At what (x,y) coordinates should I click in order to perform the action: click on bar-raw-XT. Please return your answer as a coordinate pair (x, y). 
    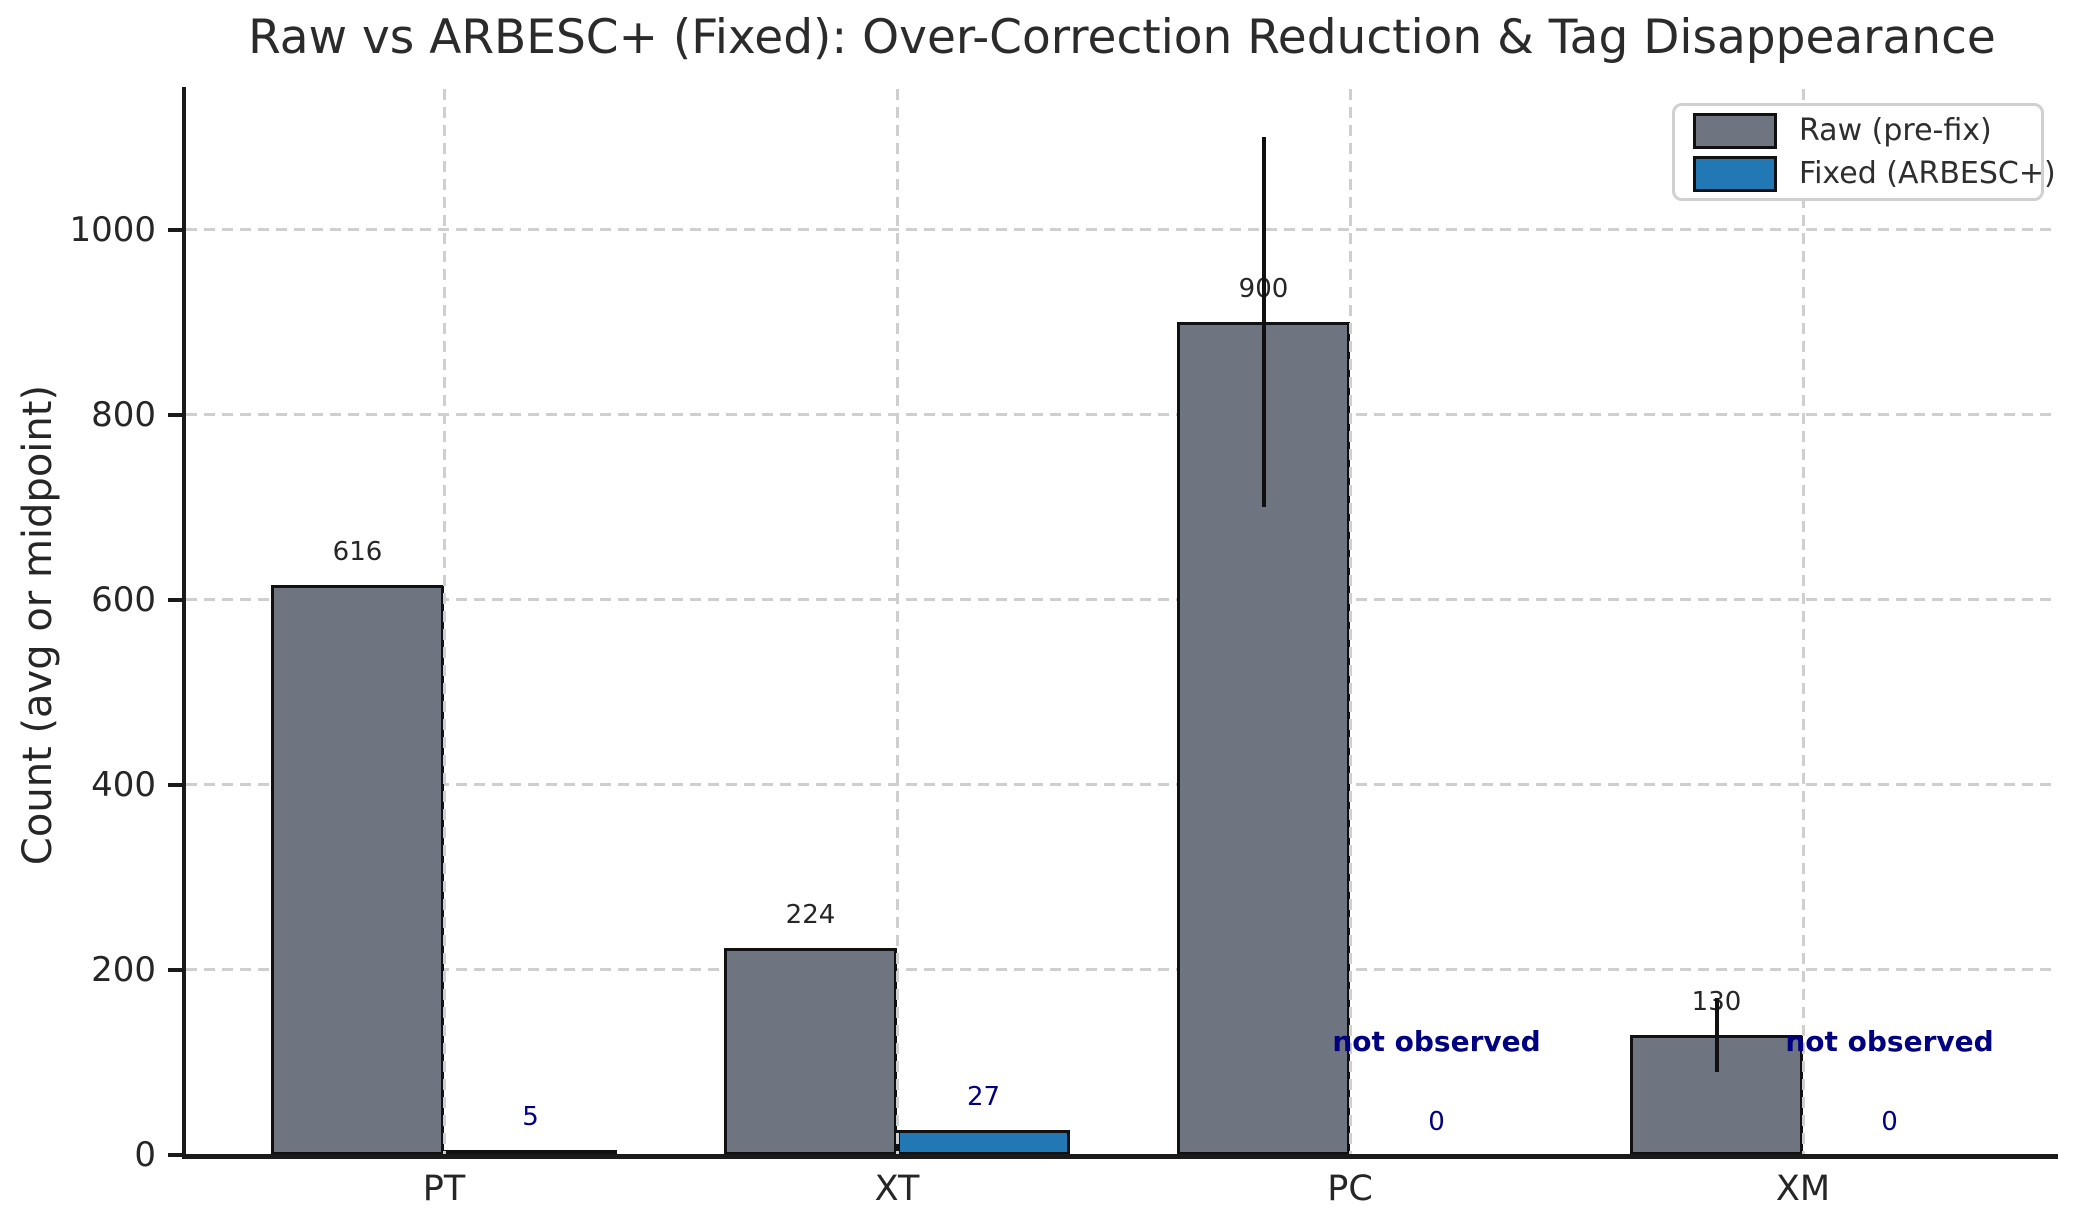
    Looking at the image, I should click on (810, 1051).